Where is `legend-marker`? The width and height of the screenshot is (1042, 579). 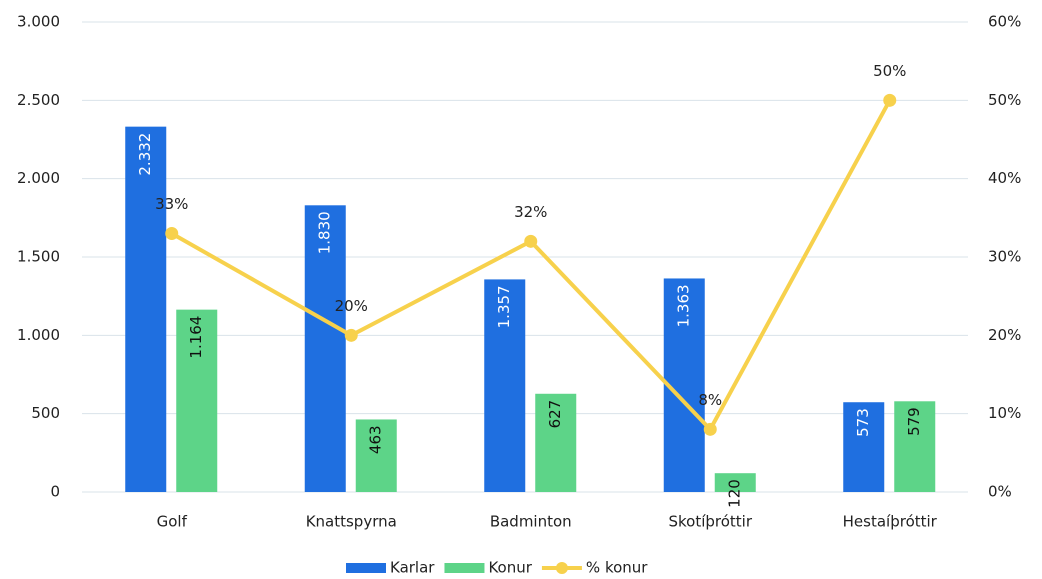
legend-marker is located at coordinates (561, 568).